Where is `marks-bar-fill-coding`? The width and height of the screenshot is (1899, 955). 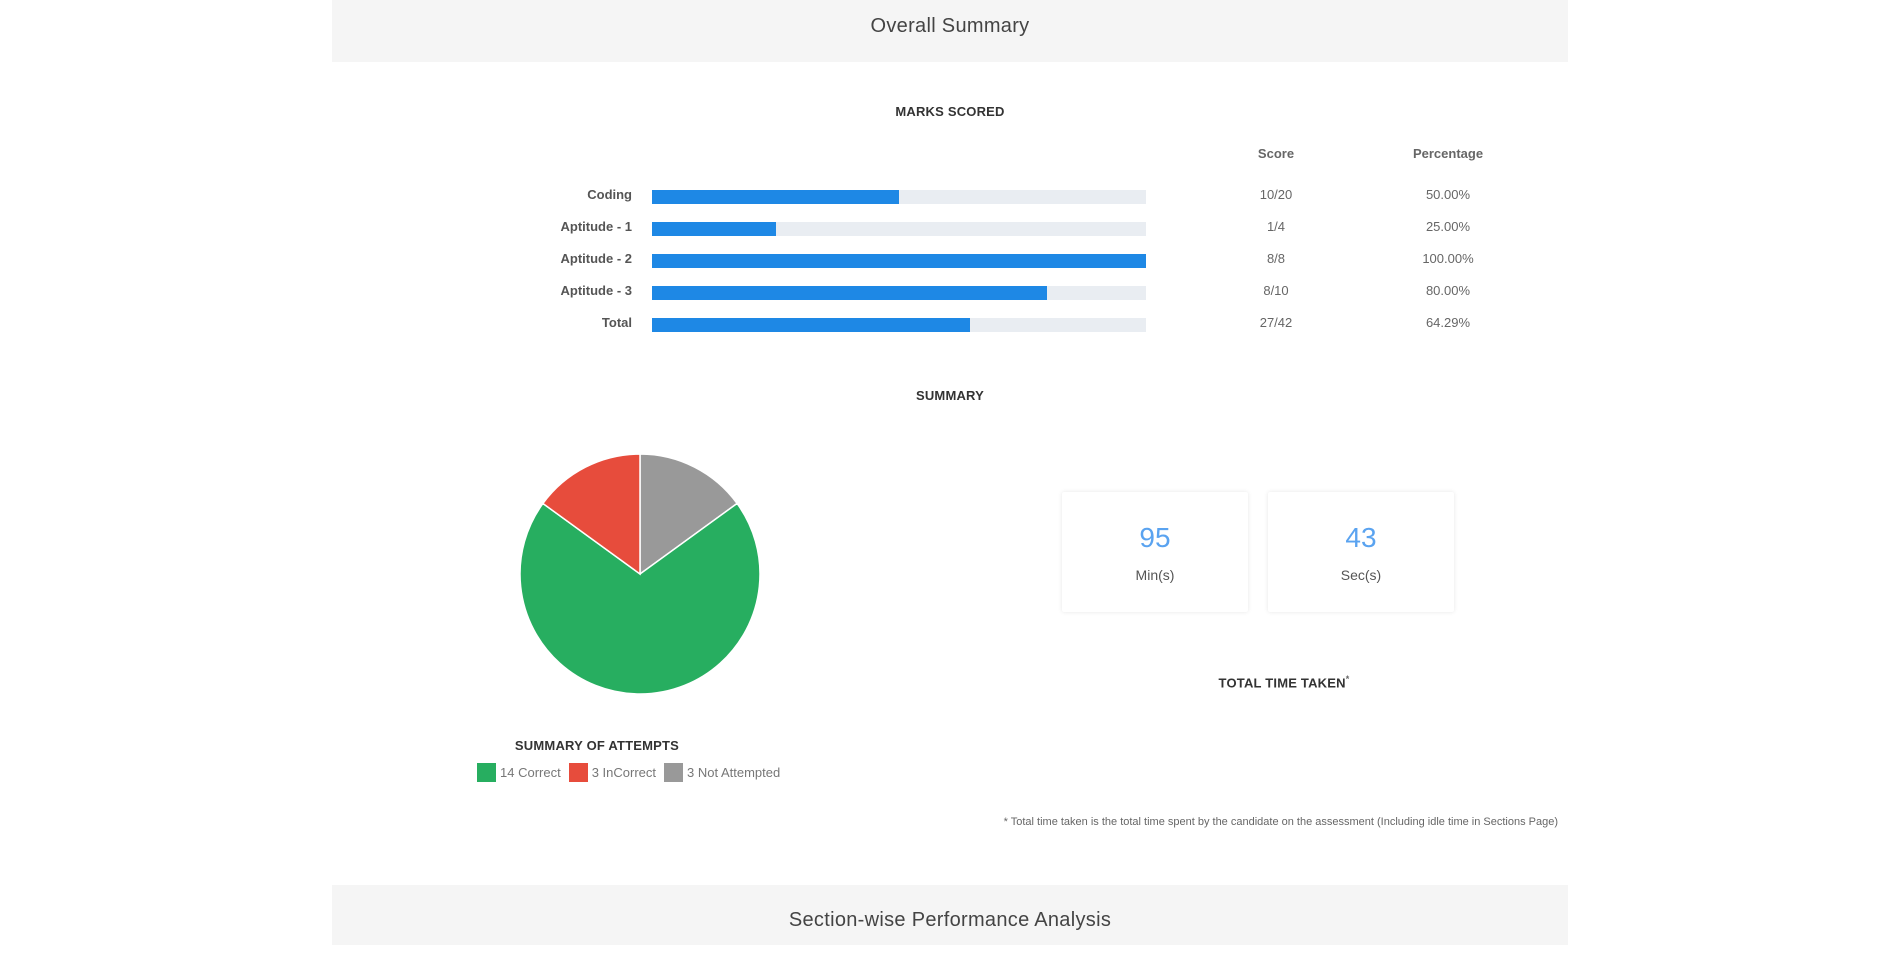 marks-bar-fill-coding is located at coordinates (775, 197).